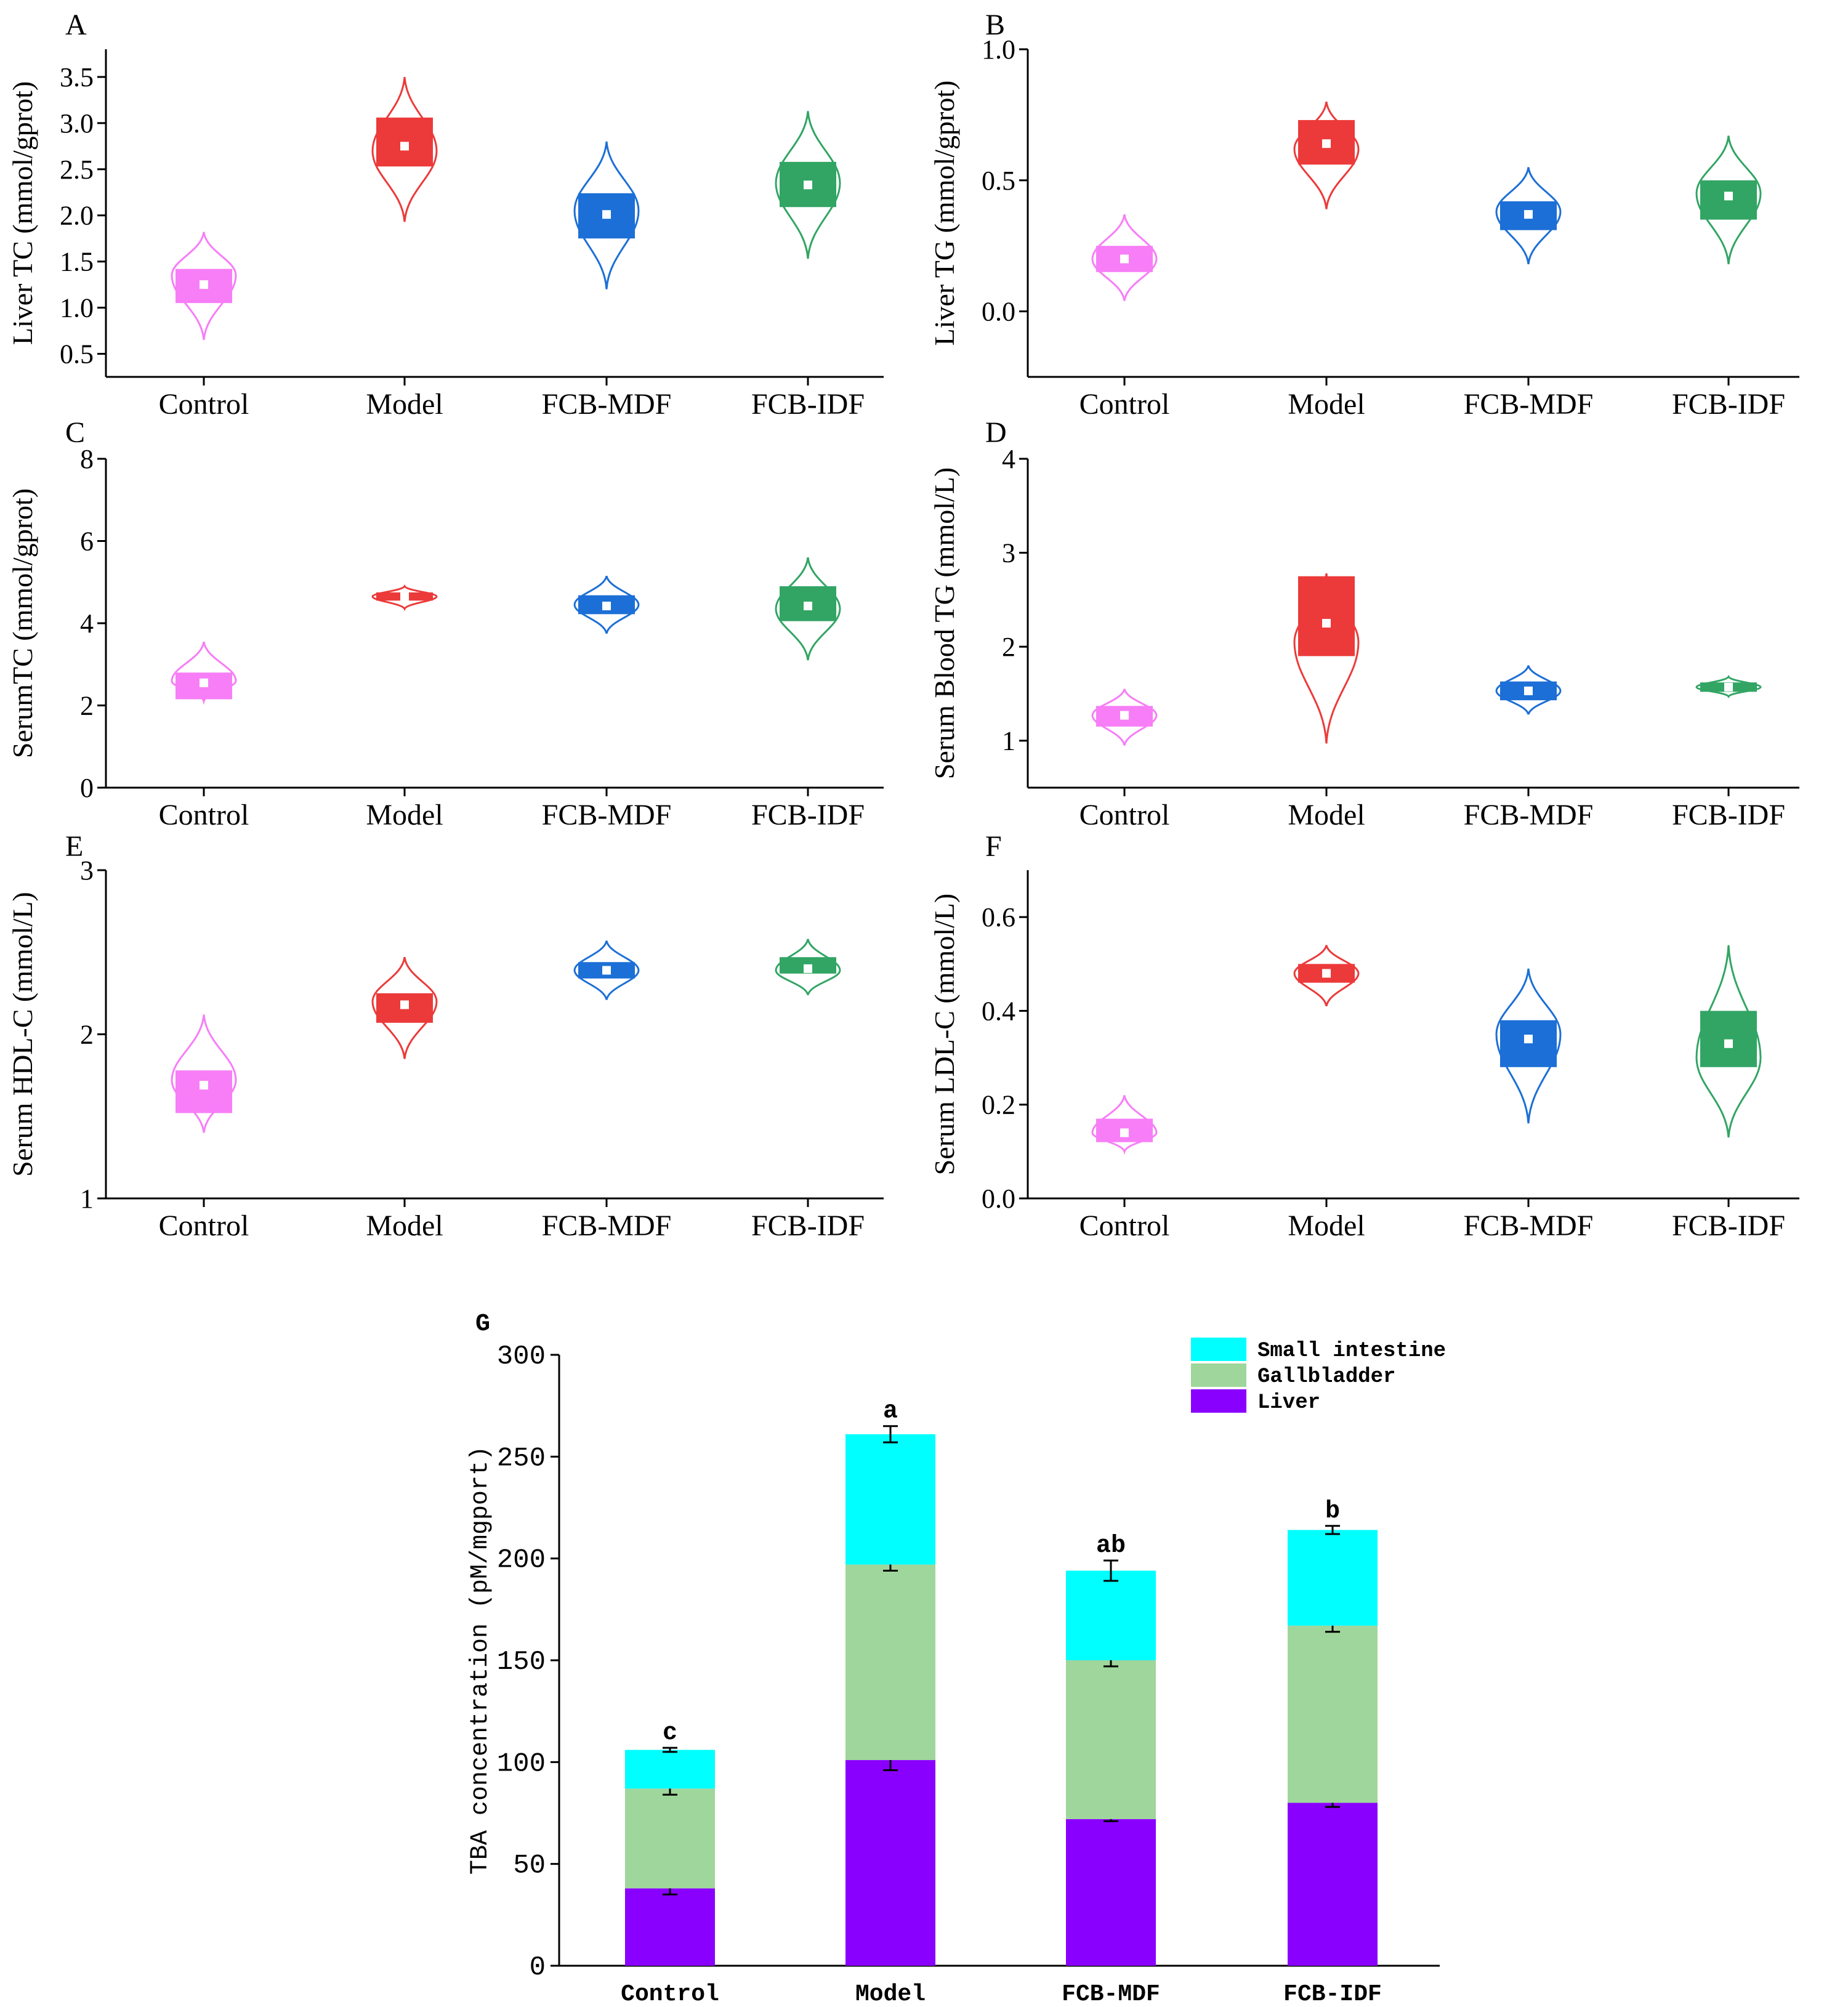 The width and height of the screenshot is (1848, 2007). Describe the element at coordinates (482, 1324) in the screenshot. I see `panel-letter: G` at that location.